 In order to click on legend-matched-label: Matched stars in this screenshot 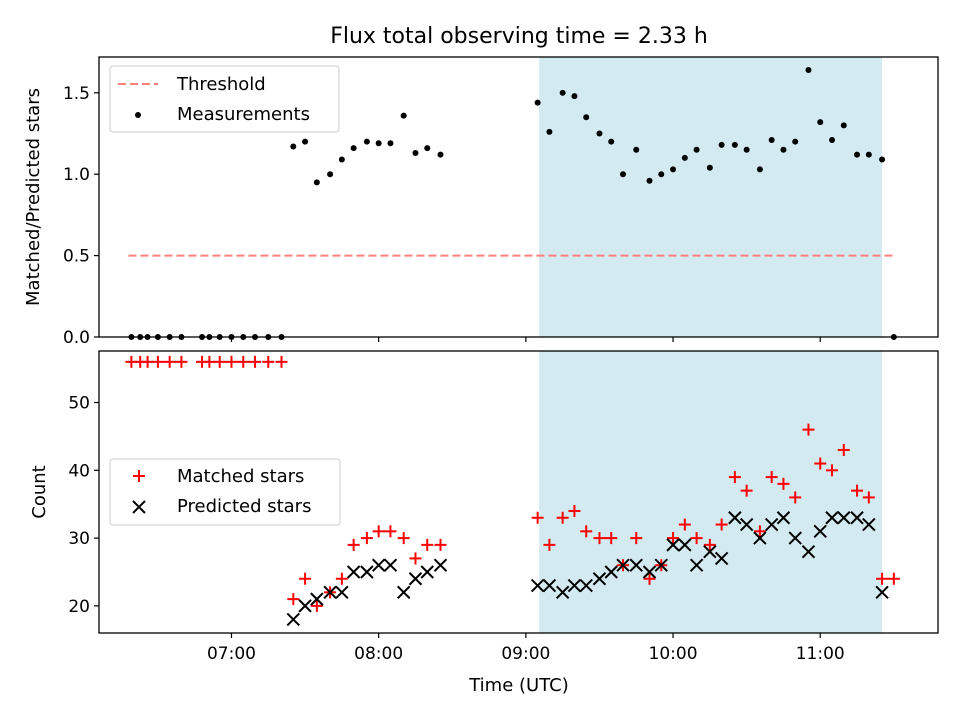, I will do `click(240, 476)`.